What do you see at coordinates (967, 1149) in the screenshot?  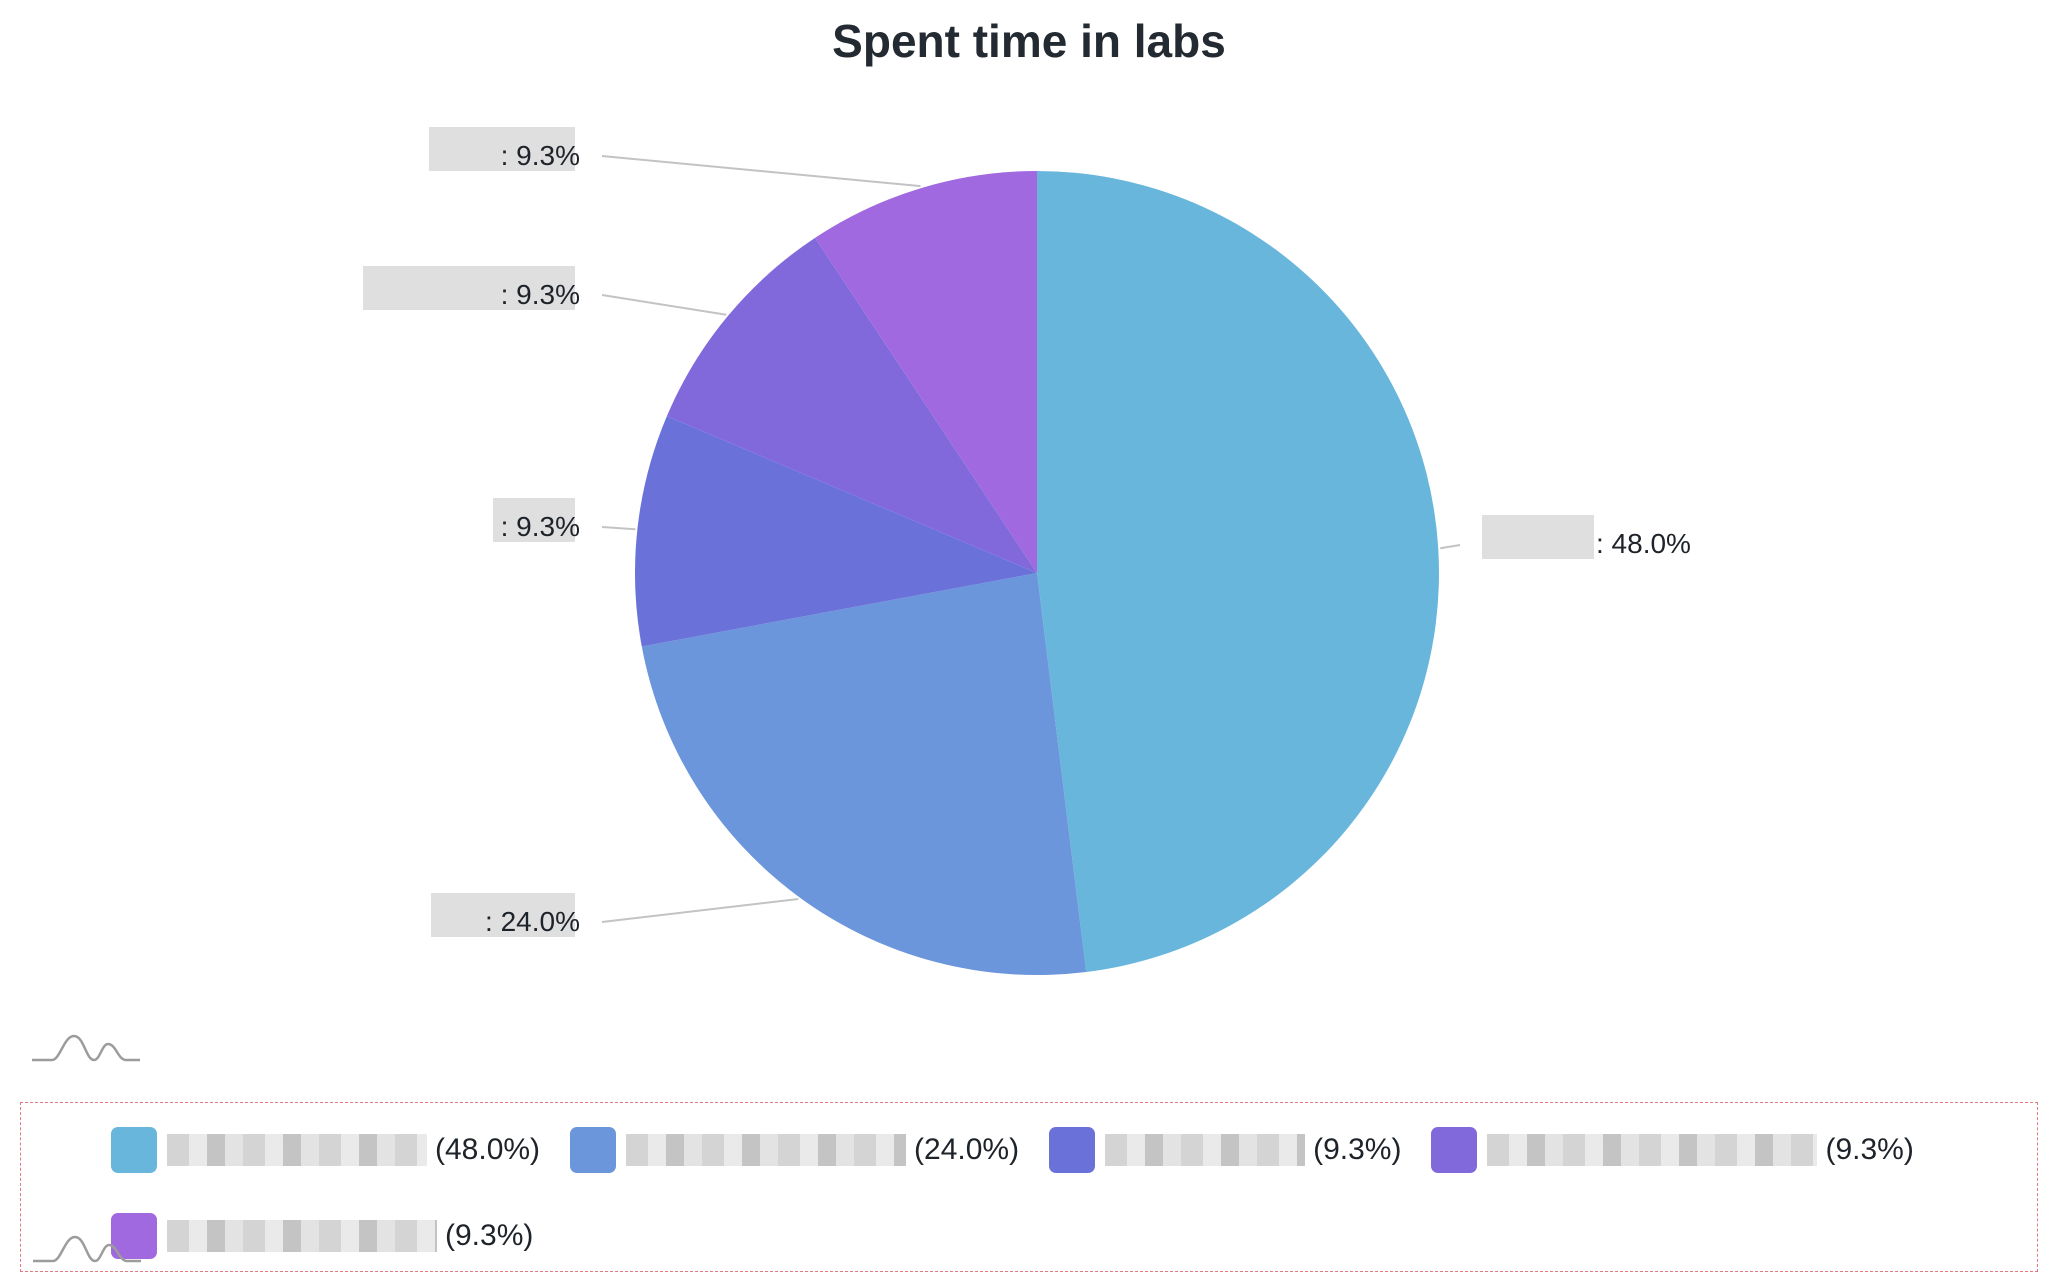 I see `legend-percent: (24.0%)` at bounding box center [967, 1149].